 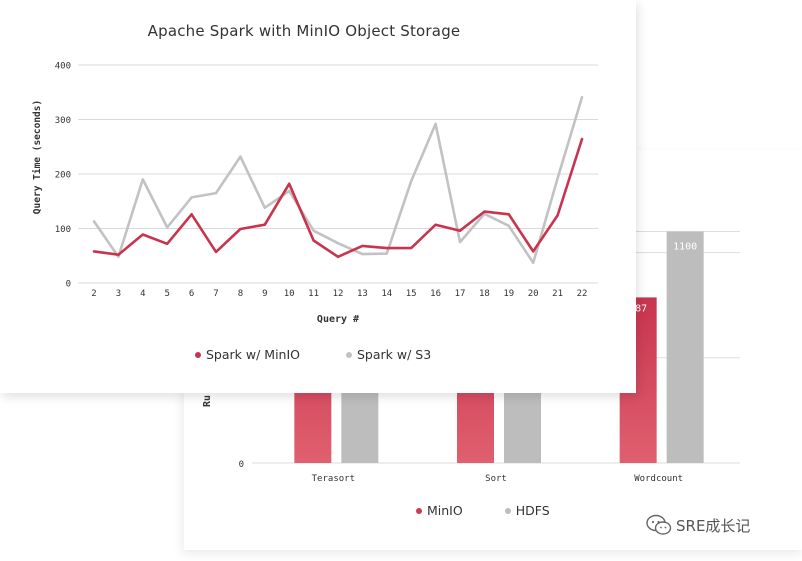 I want to click on legend-spark-minio-label: Spark w/ MinIO, so click(x=253, y=354).